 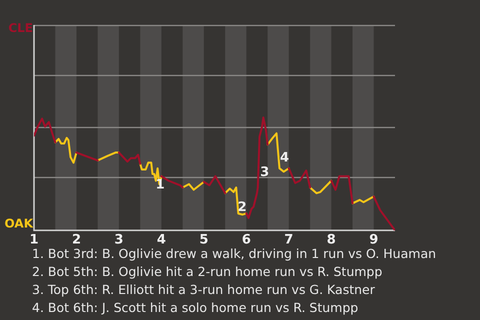 What do you see at coordinates (246, 240) in the screenshot?
I see `x-tick-label: 6` at bounding box center [246, 240].